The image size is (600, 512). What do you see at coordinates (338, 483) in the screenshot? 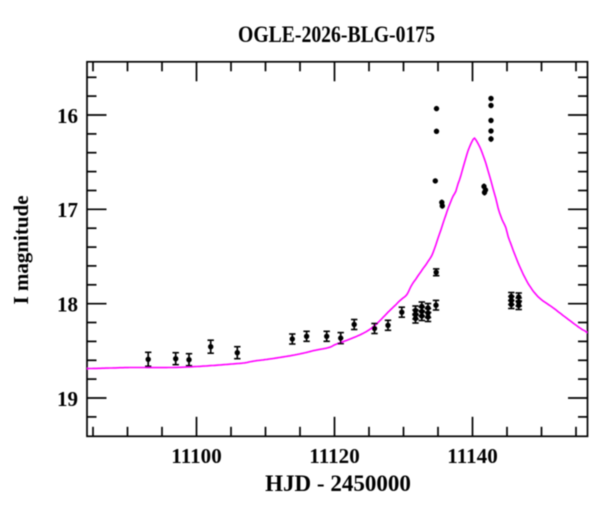
I see `svg-text: HJD - 2450000` at bounding box center [338, 483].